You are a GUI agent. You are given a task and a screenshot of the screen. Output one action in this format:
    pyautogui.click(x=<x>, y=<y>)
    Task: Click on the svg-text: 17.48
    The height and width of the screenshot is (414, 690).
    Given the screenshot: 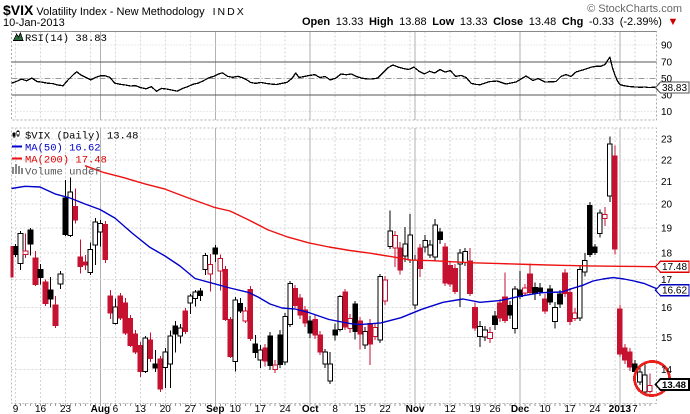 What is the action you would take?
    pyautogui.click(x=674, y=267)
    